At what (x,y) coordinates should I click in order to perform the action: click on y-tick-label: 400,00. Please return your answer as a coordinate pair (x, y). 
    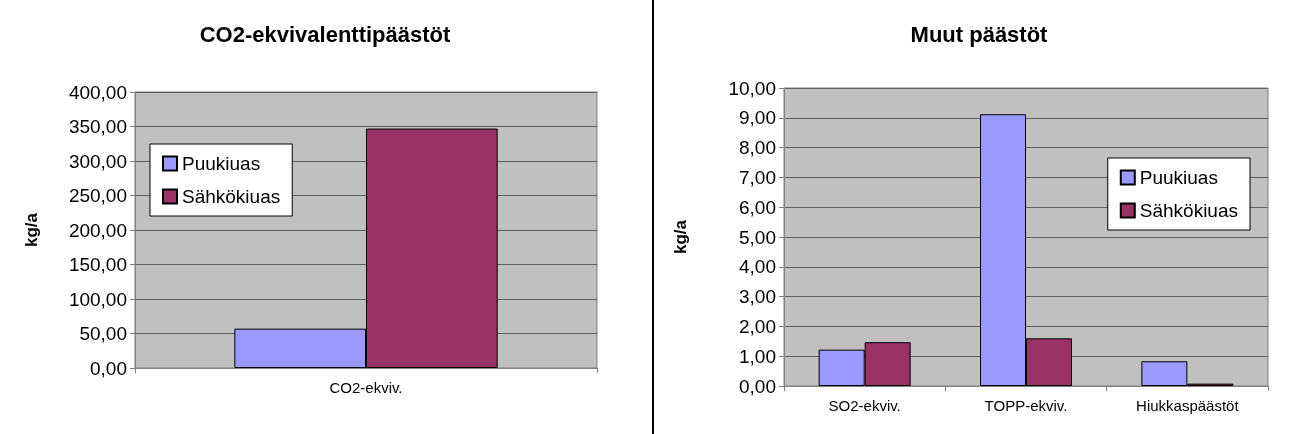
    Looking at the image, I should click on (97, 92).